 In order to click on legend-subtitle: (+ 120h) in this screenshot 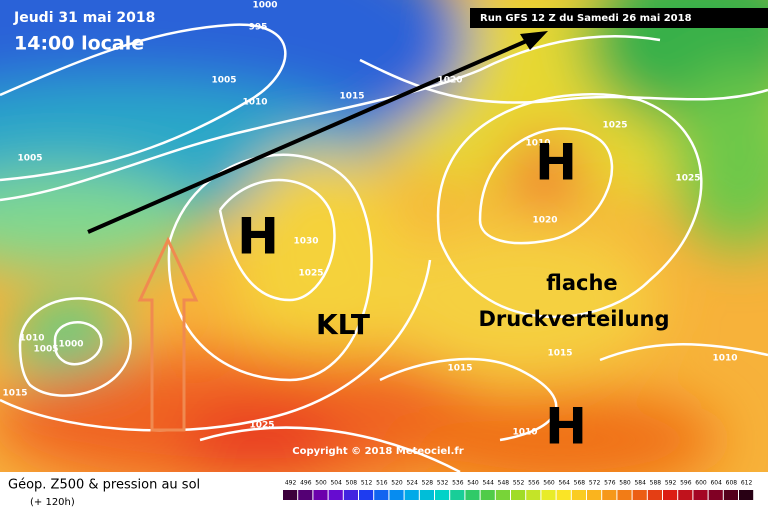, I will do `click(52, 502)`.